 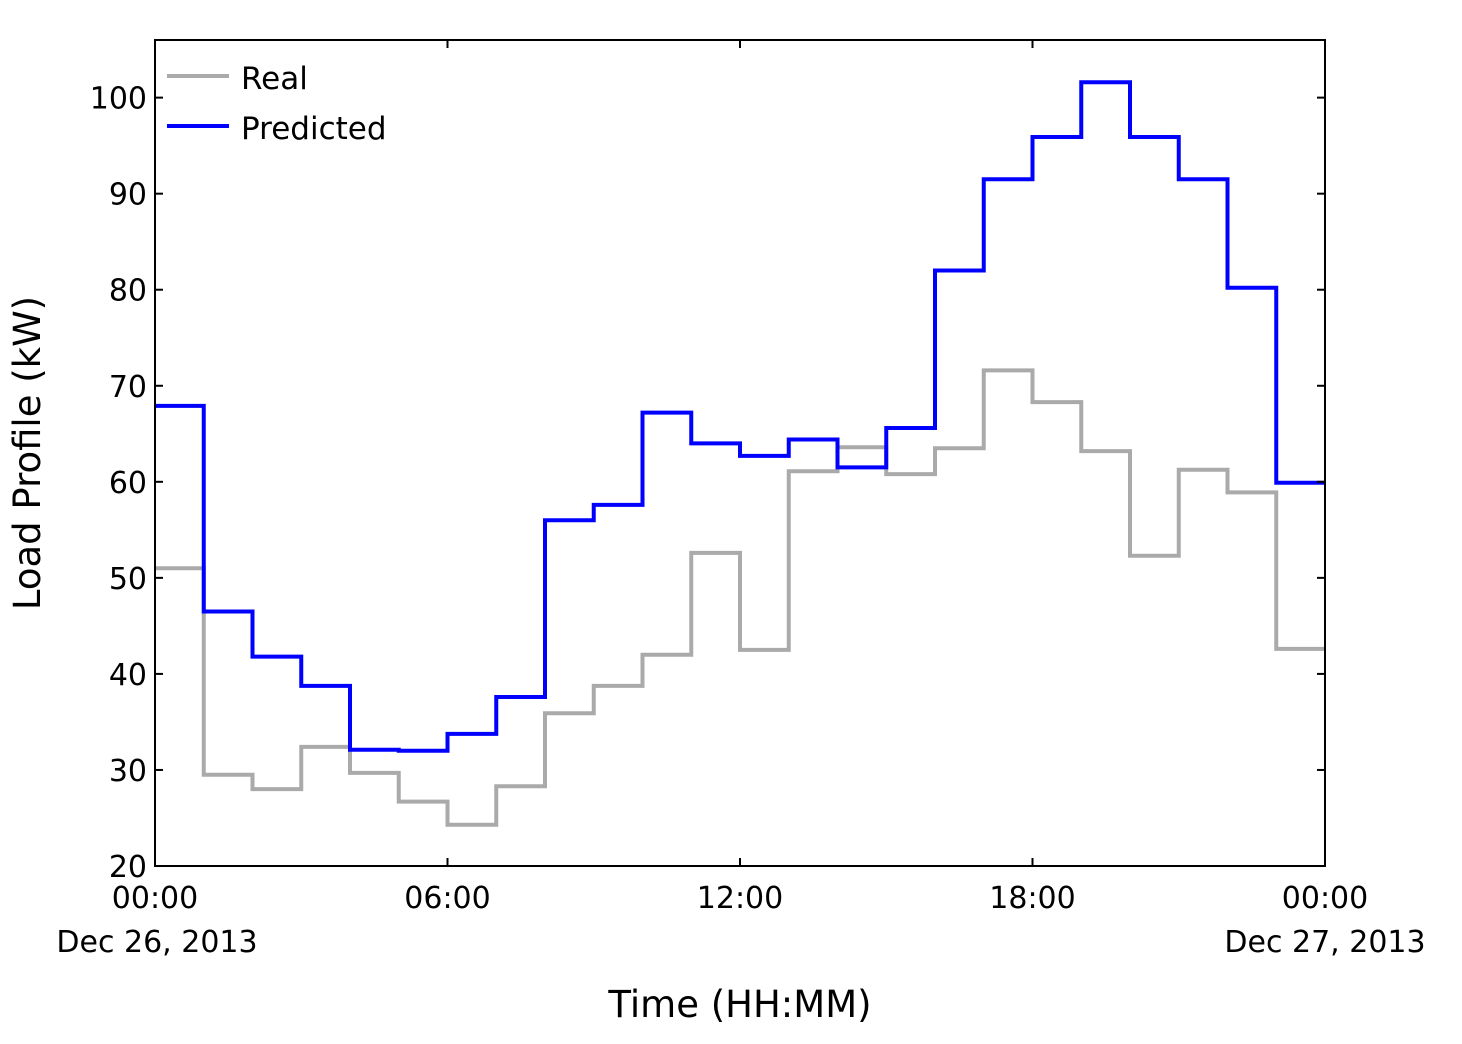 What do you see at coordinates (1032, 898) in the screenshot?
I see `x-tick-label: 18:00` at bounding box center [1032, 898].